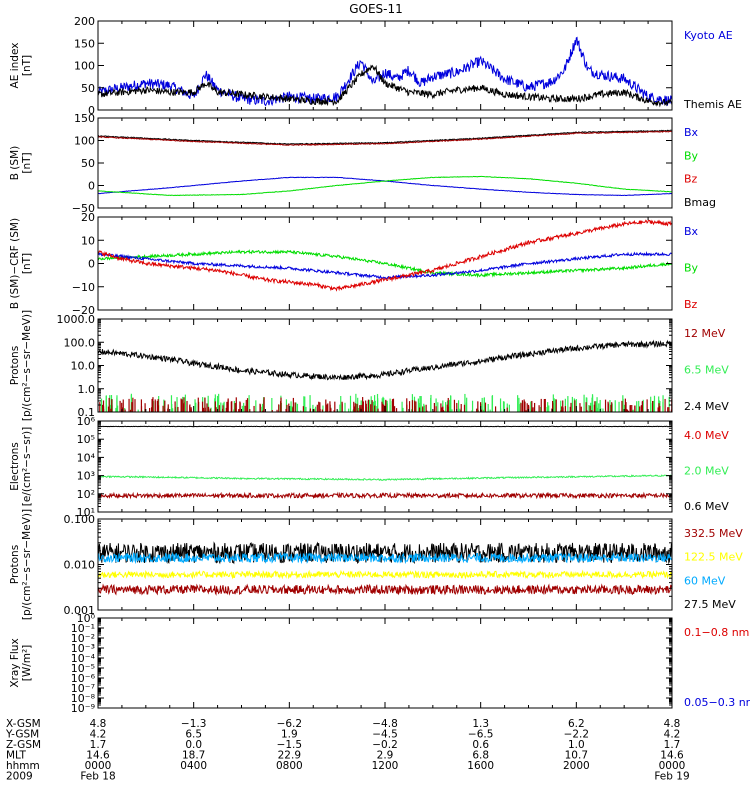  I want to click on y-tick-label: 1000.0, so click(76, 319).